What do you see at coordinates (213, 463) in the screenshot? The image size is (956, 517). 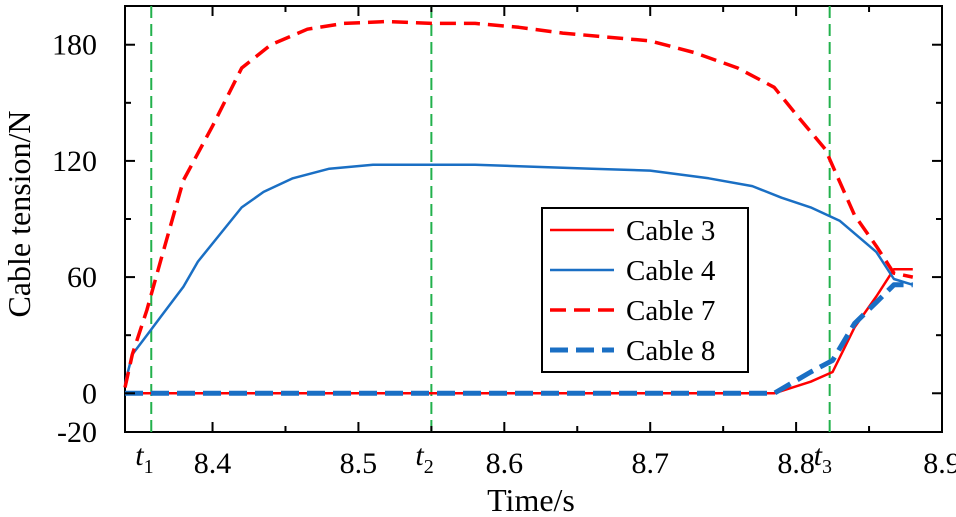 I see `x-tick-label-0: 8.4` at bounding box center [213, 463].